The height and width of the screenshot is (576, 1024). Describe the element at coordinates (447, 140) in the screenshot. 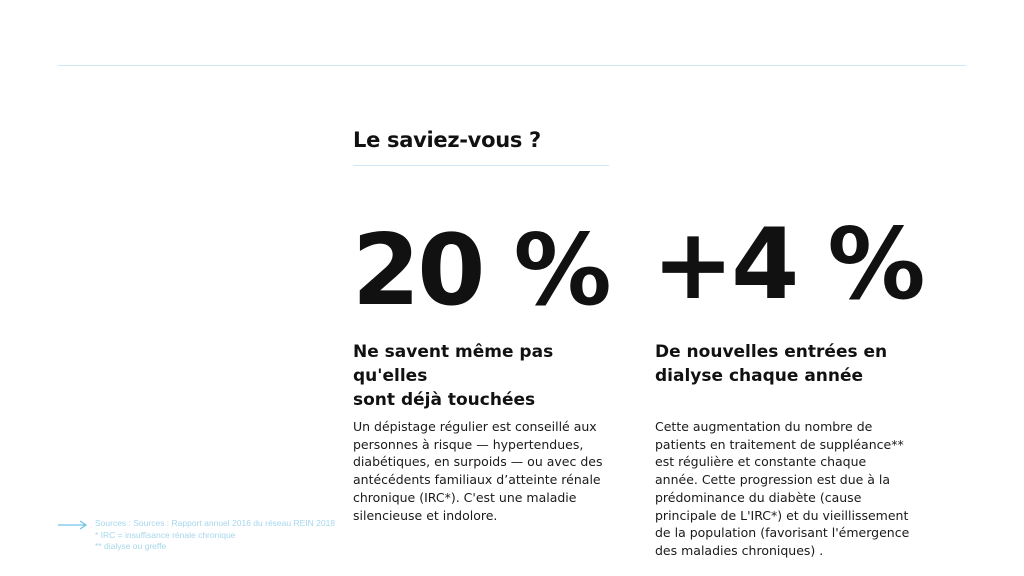

I see `section-heading: Le saviez-vous ?` at that location.